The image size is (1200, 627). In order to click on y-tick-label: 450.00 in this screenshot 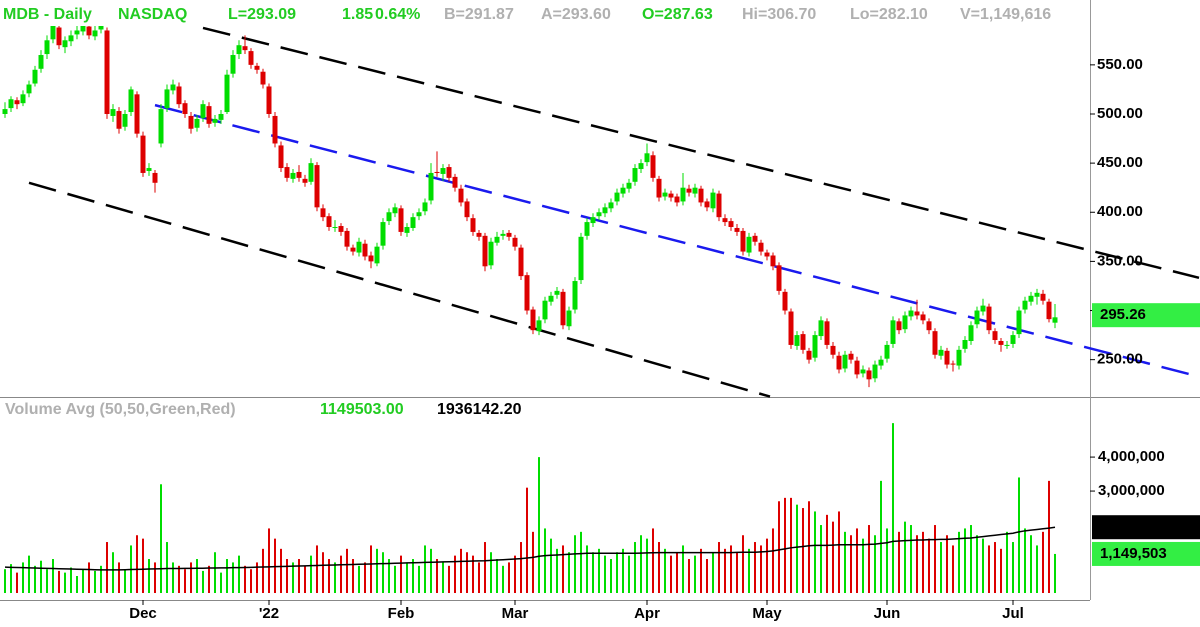, I will do `click(1120, 162)`.